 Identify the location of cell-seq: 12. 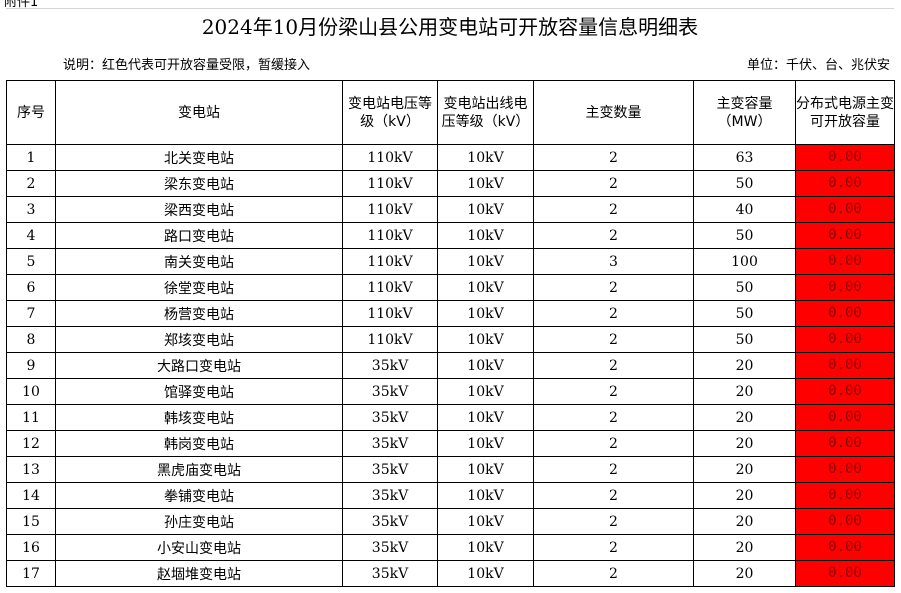
(31, 443).